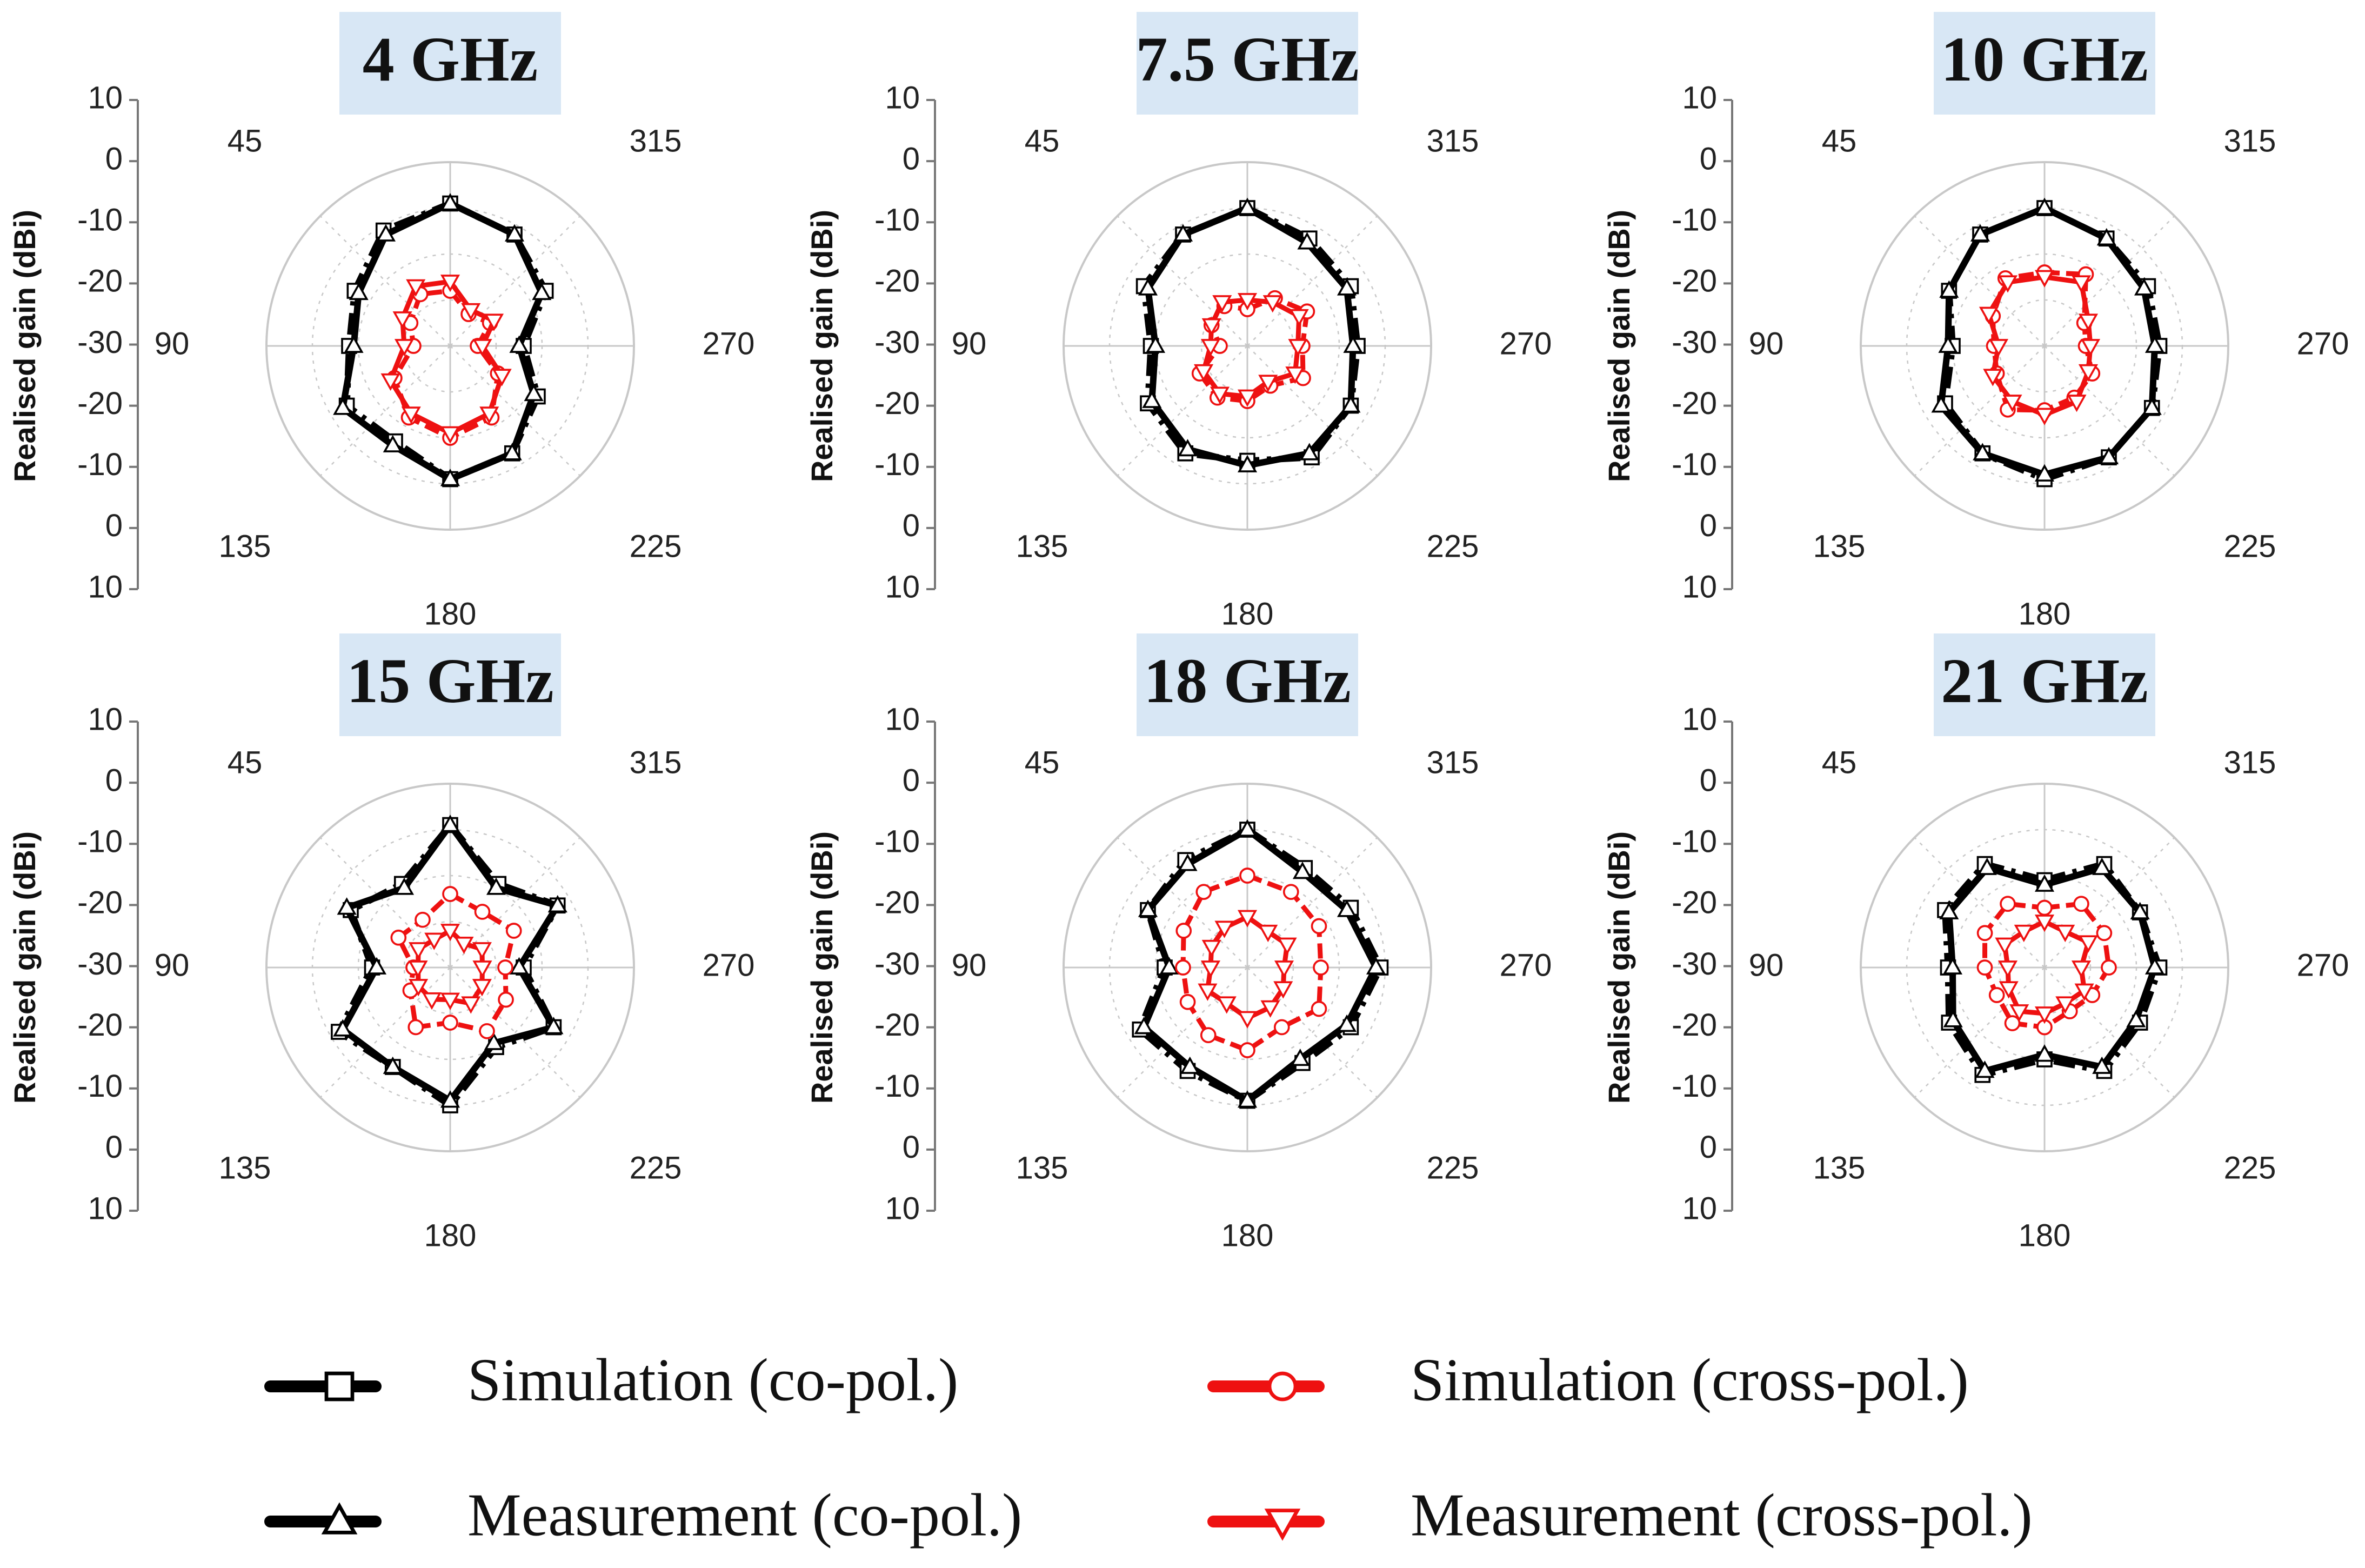 Image resolution: width=2365 pixels, height=1568 pixels. What do you see at coordinates (100, 964) in the screenshot?
I see `radial-tick-label: -30` at bounding box center [100, 964].